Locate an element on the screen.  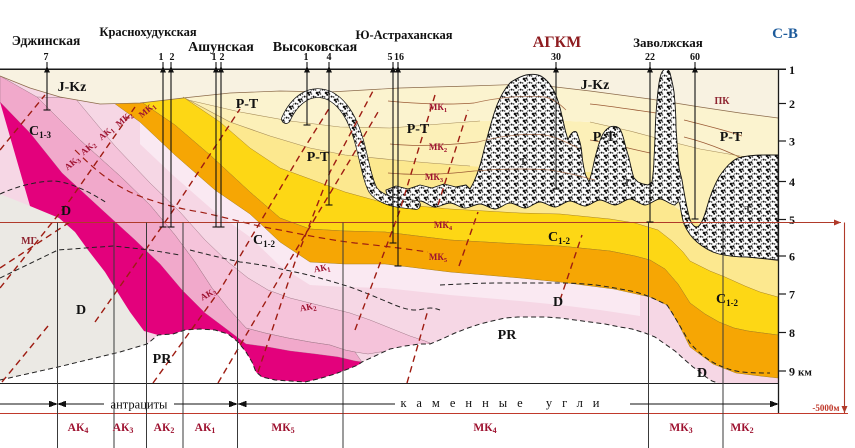
svg-text: 16 is located at coordinates (399, 57).